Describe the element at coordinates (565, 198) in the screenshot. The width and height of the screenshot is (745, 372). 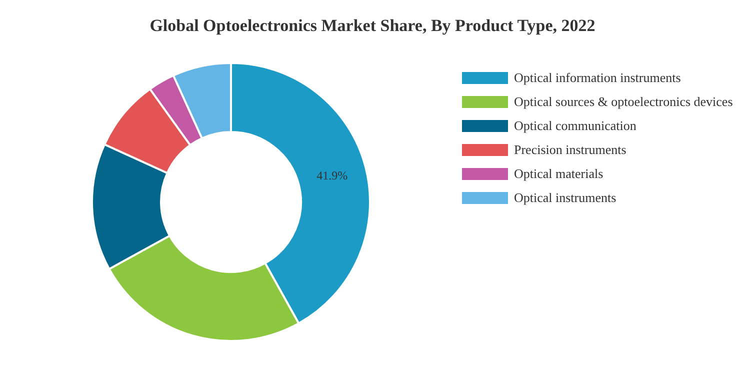
I see `legend-label: Optical instruments` at that location.